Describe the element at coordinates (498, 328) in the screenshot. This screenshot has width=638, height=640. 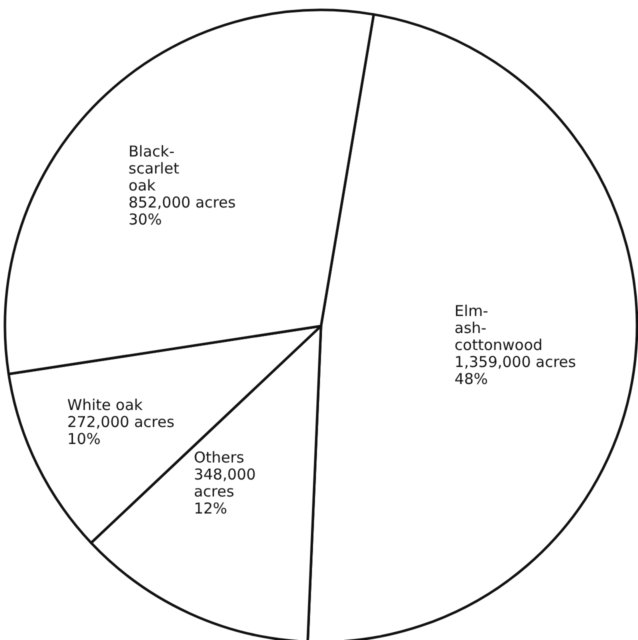
I see `slice-label: Elm- ash- cottonwood` at that location.